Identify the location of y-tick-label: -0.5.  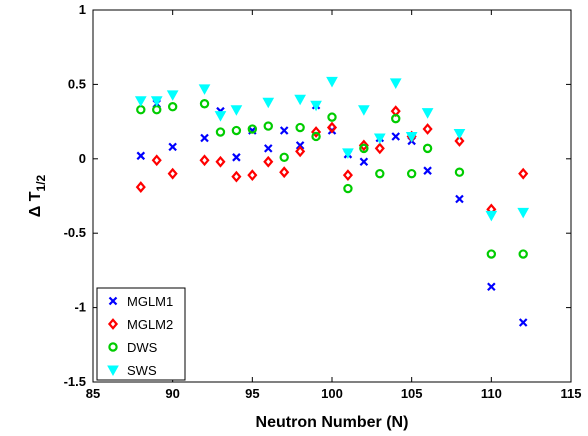
(75, 232).